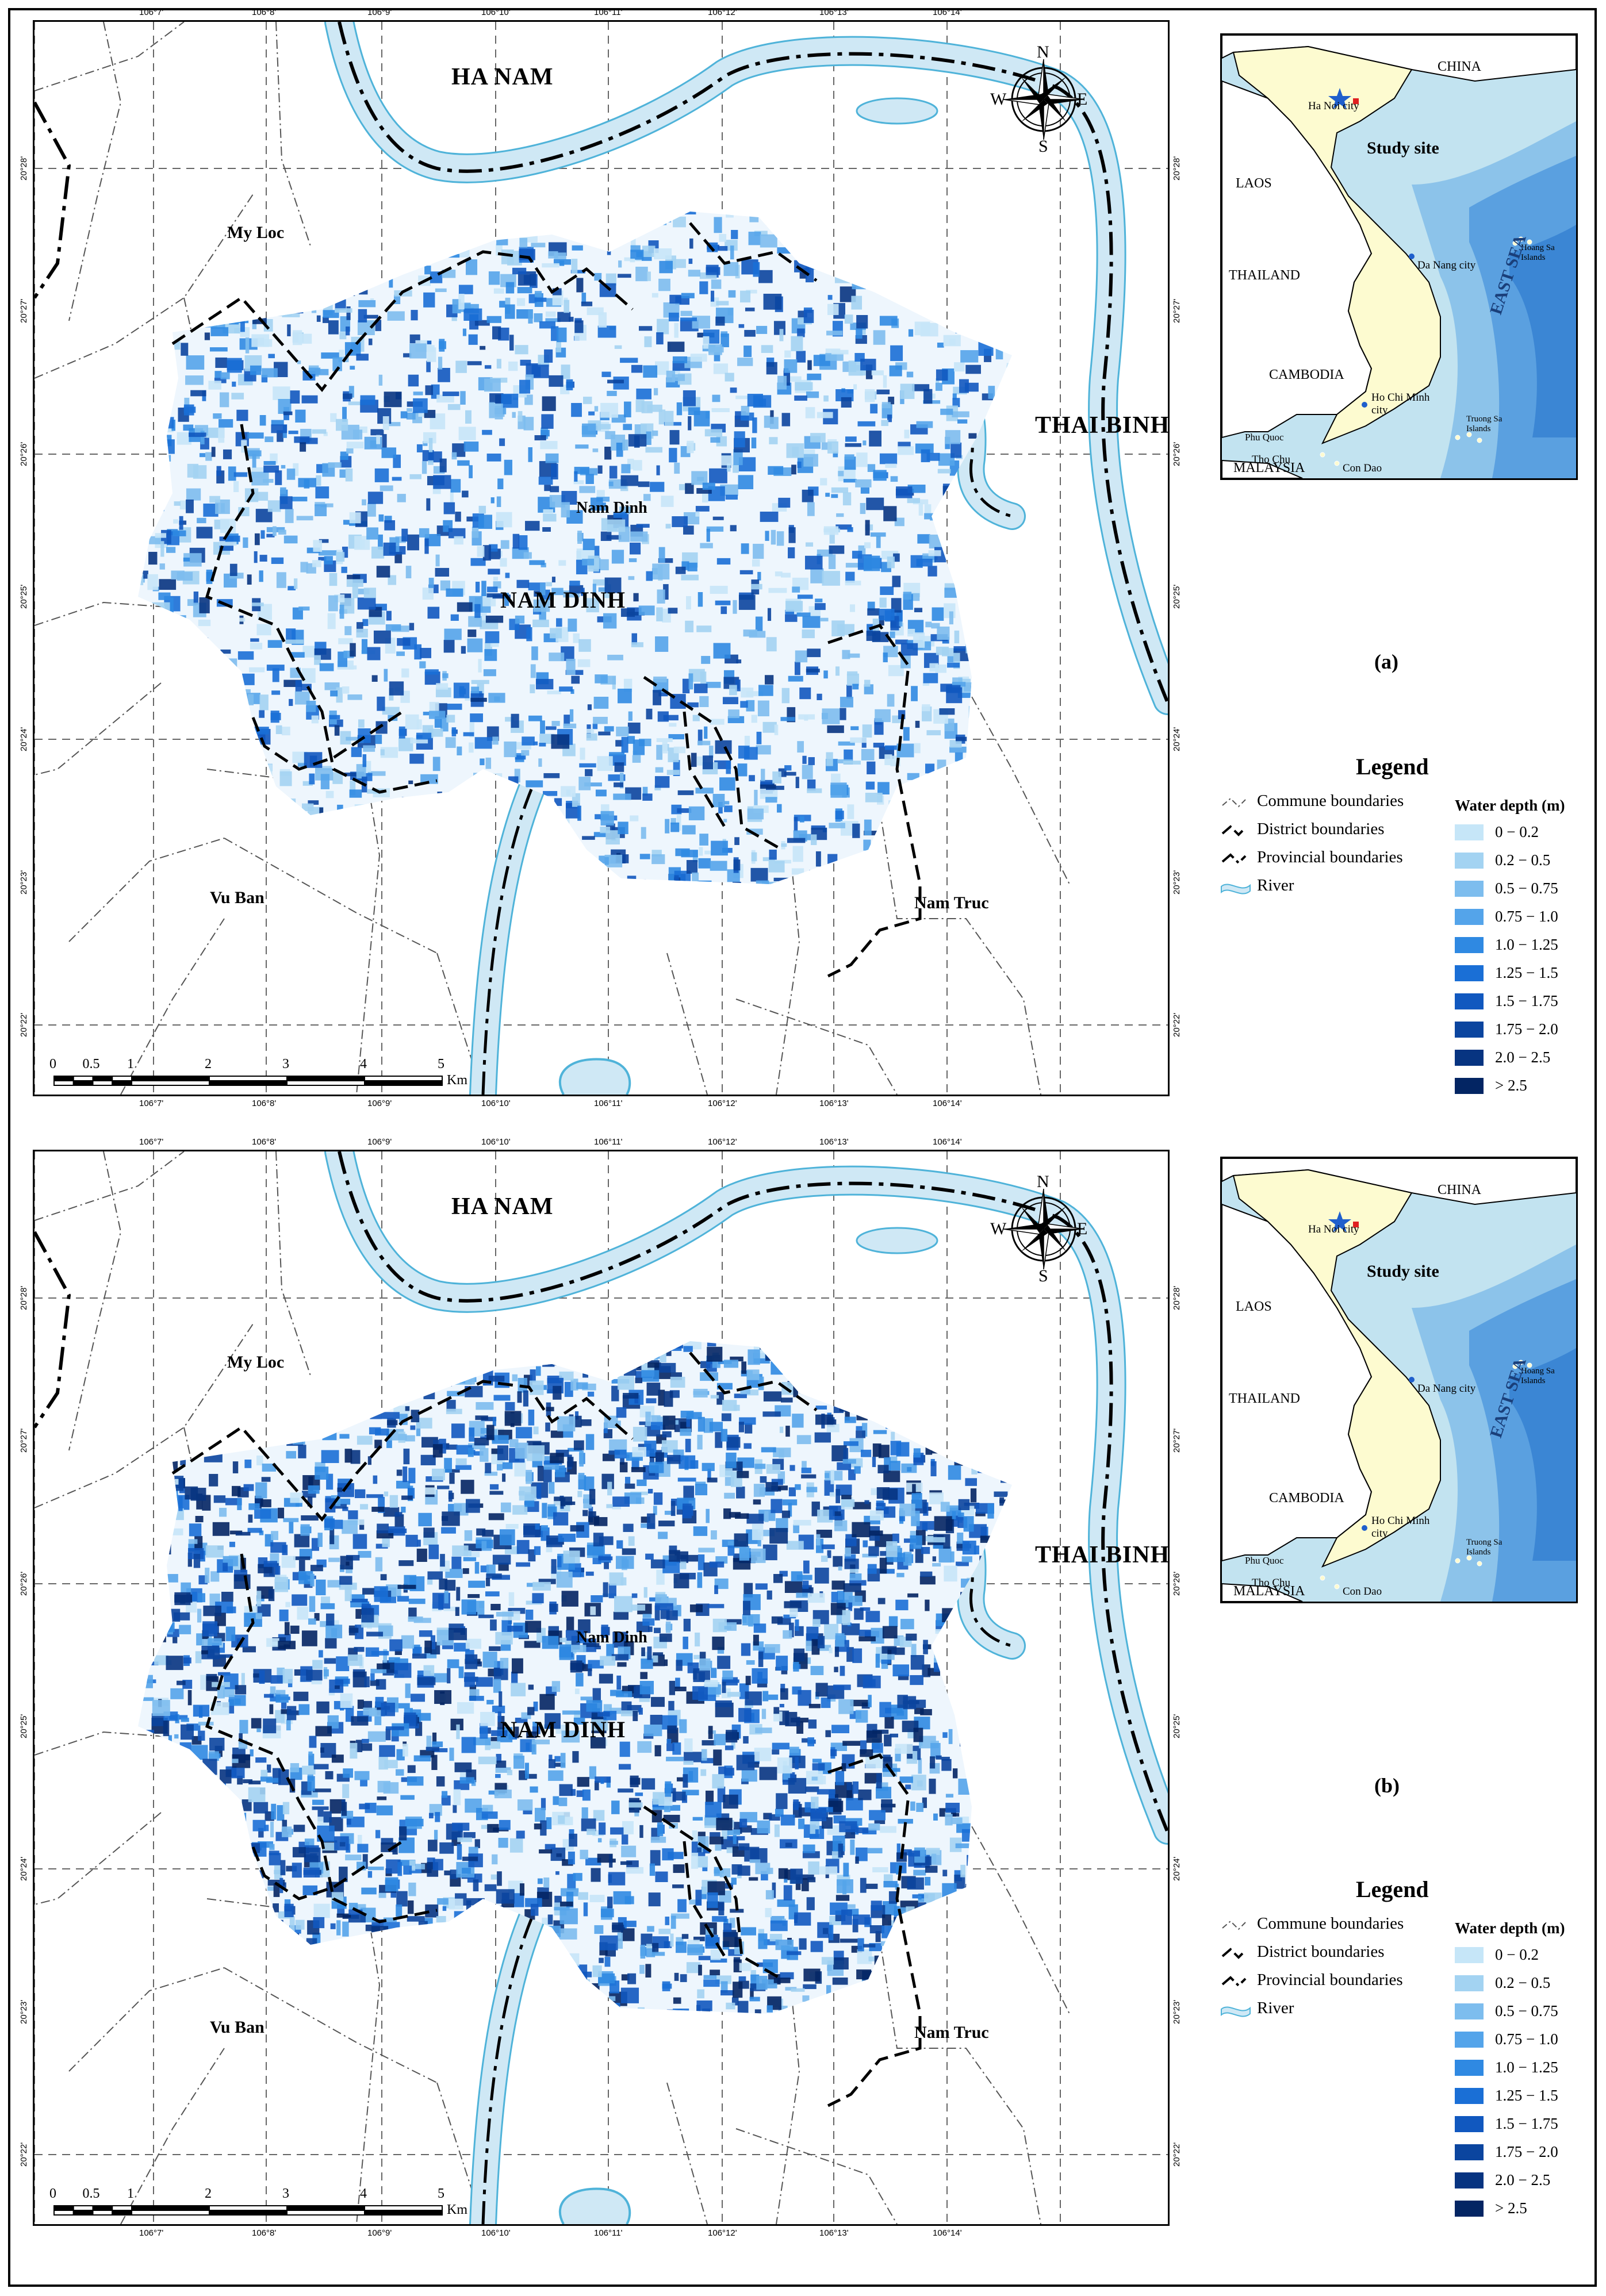 This screenshot has height=2296, width=1606. What do you see at coordinates (53, 1330) in the screenshot?
I see `provincial-boundary` at bounding box center [53, 1330].